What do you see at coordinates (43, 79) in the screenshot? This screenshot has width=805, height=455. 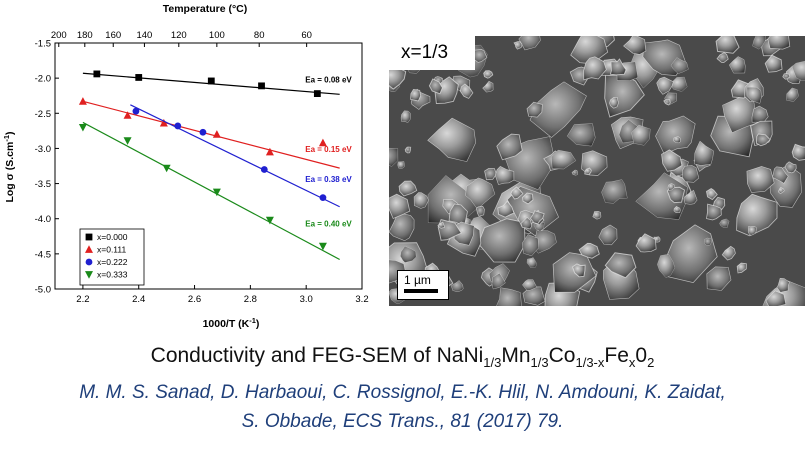 I see `y-tick-label: -2.0` at bounding box center [43, 79].